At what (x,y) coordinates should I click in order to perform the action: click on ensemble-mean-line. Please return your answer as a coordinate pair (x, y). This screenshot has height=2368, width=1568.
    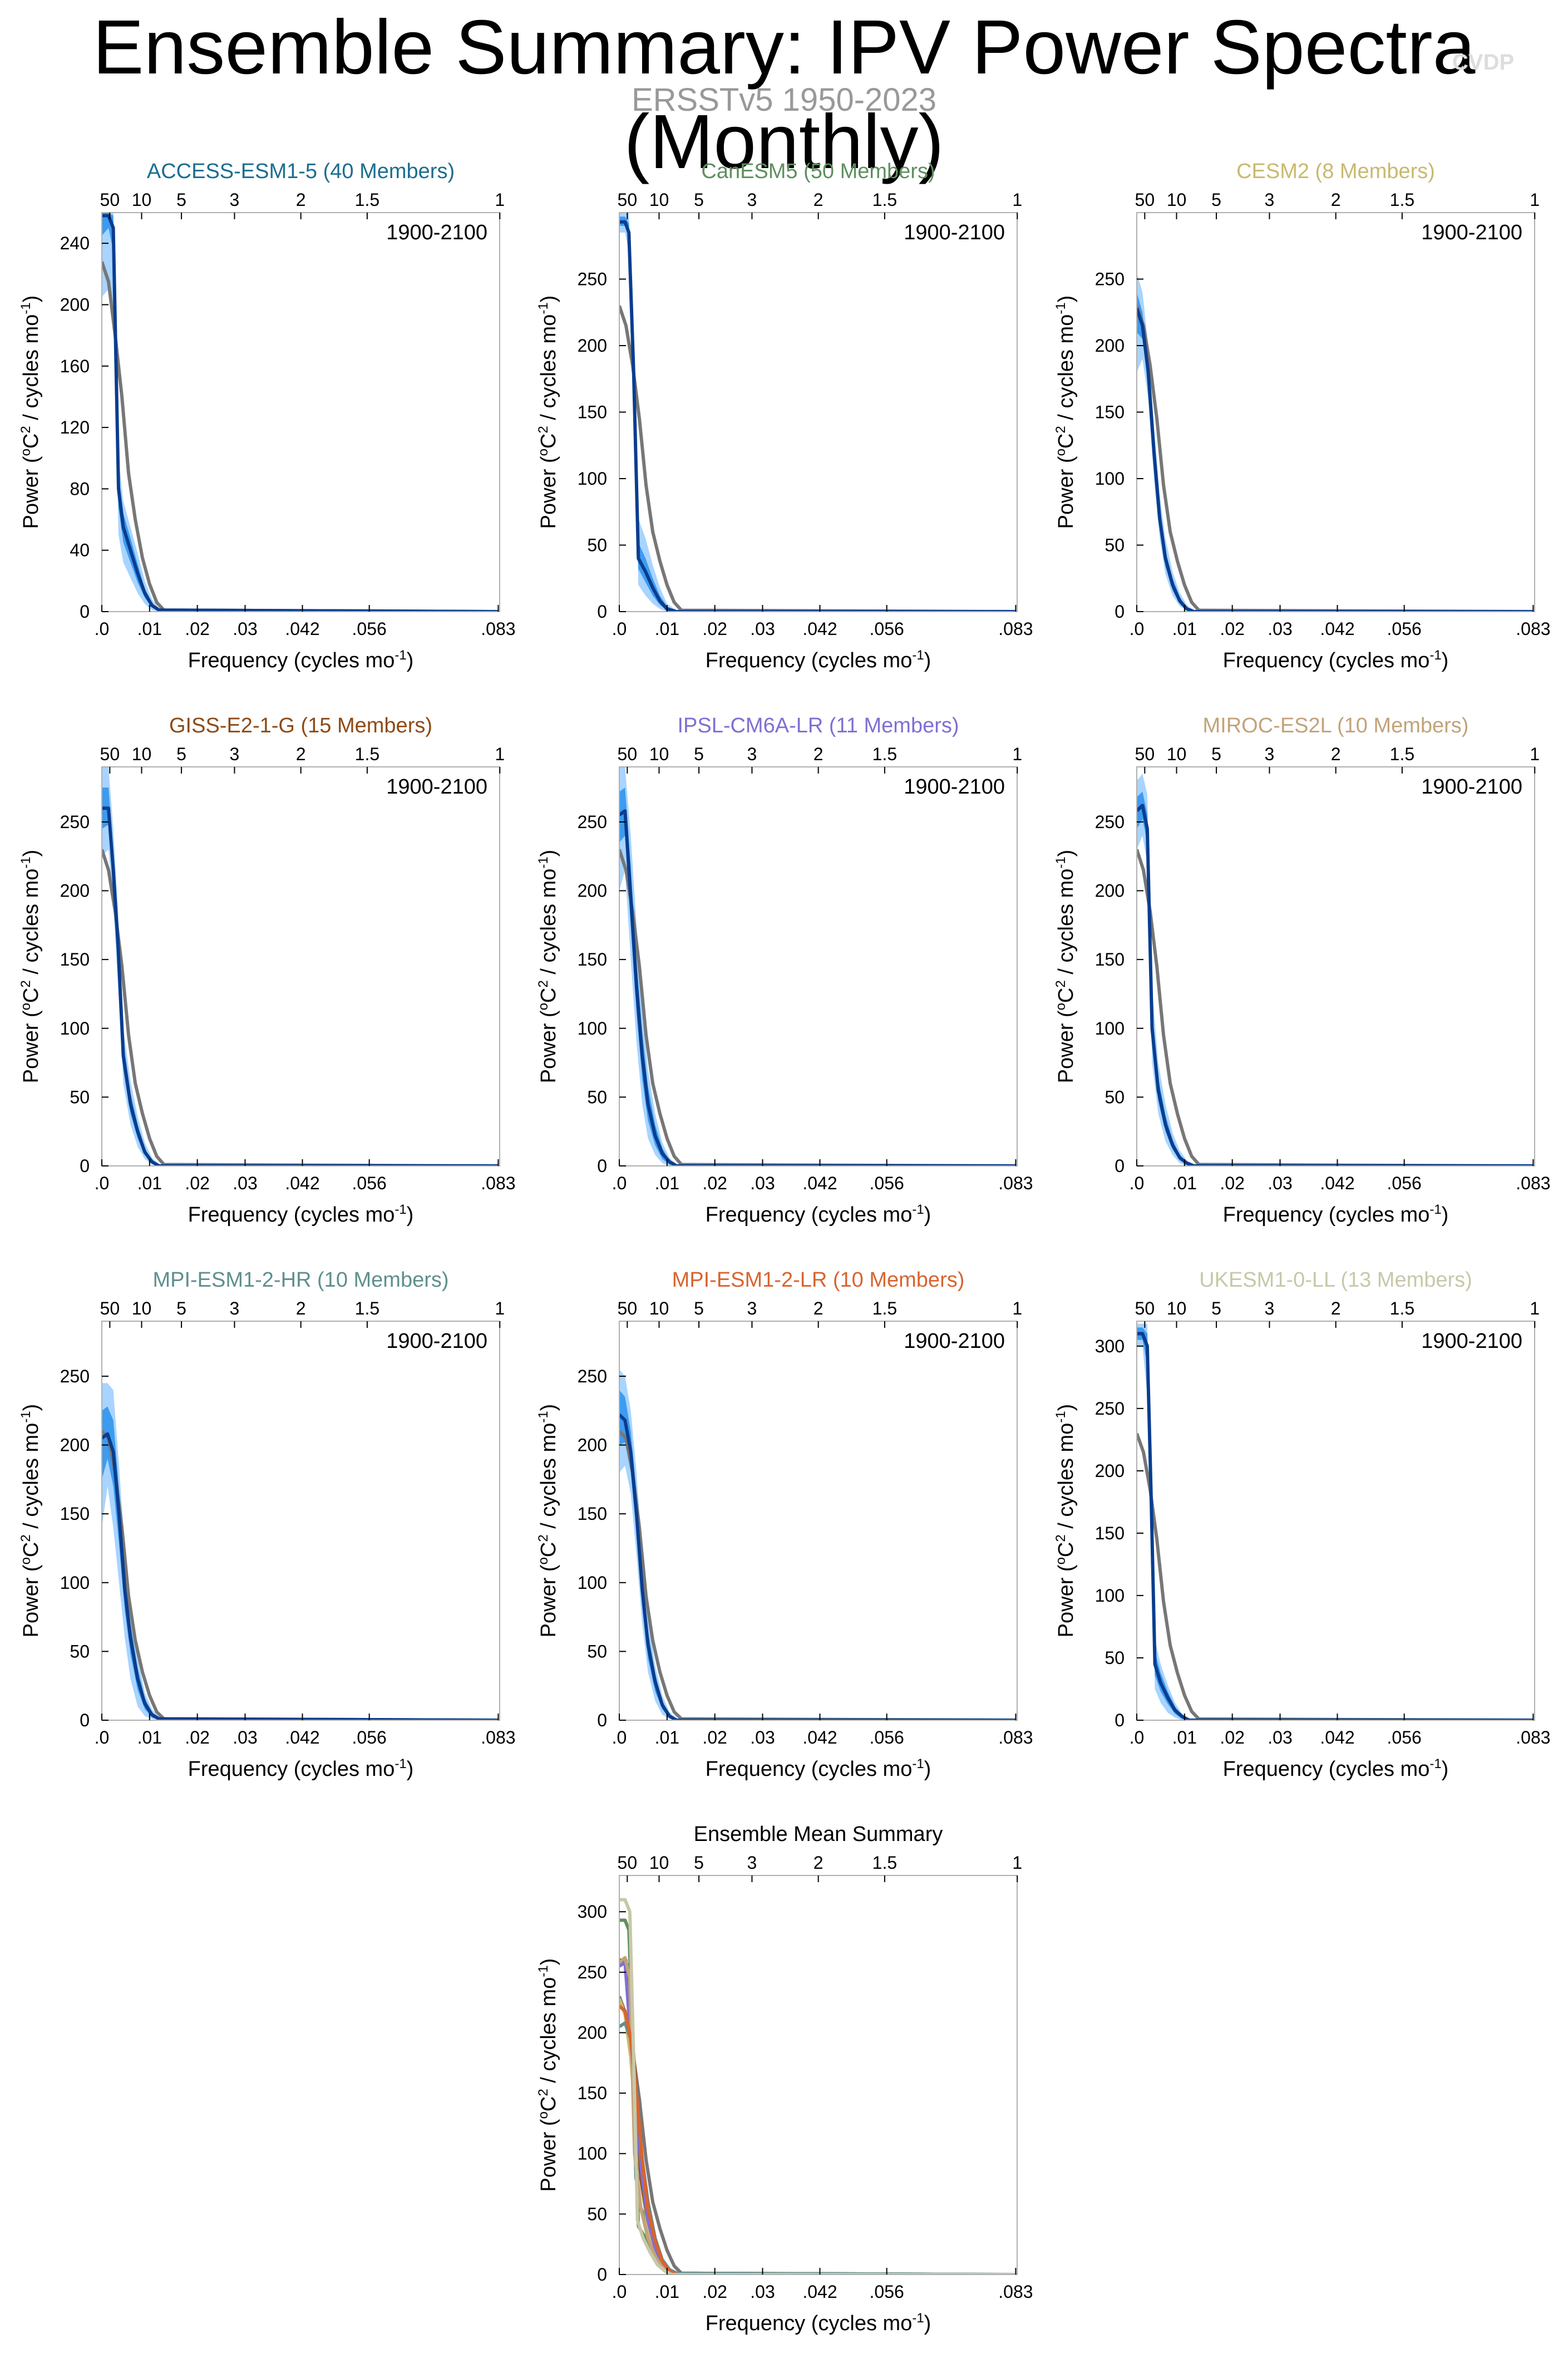
    Looking at the image, I should click on (817, 416).